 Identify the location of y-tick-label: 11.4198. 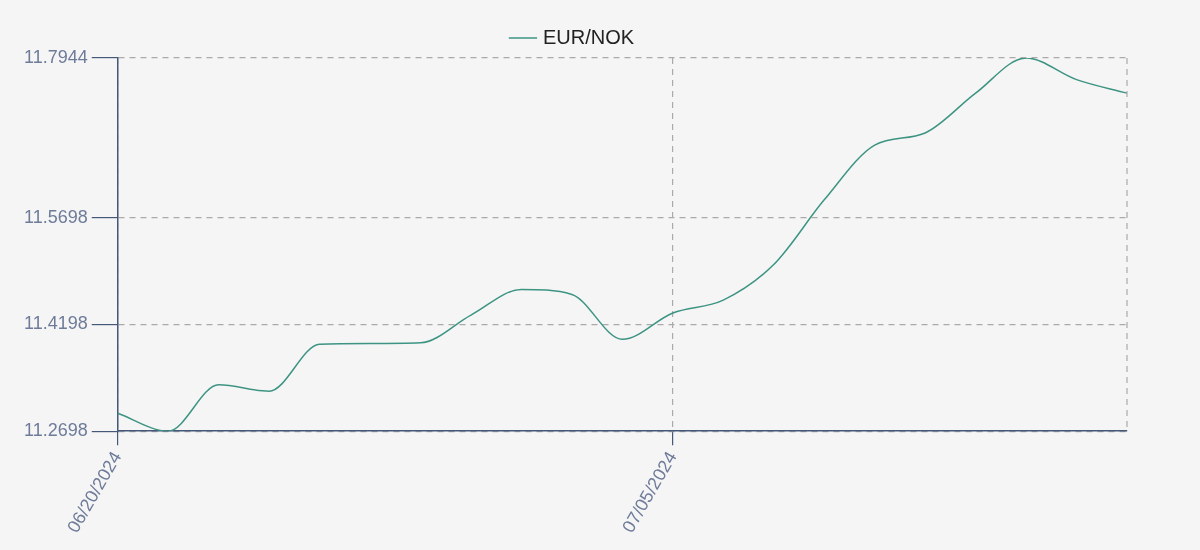
(56, 323).